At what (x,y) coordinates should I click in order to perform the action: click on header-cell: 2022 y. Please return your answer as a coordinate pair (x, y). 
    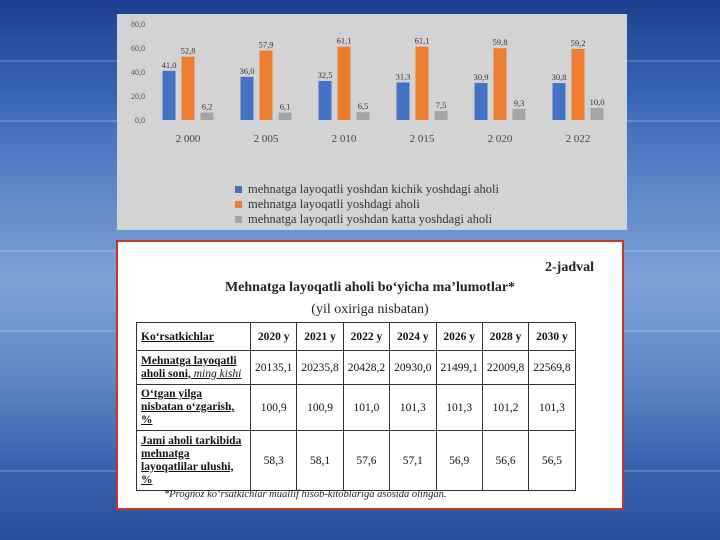
    Looking at the image, I should click on (366, 336).